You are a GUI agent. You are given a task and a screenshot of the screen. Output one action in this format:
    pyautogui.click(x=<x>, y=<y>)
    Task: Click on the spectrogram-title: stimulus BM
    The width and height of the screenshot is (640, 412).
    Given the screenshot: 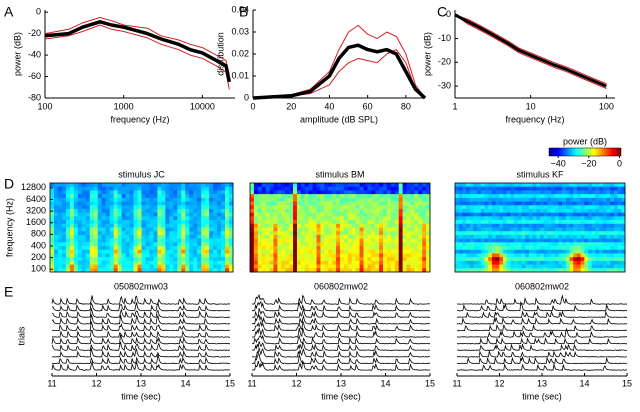 What is the action you would take?
    pyautogui.click(x=339, y=174)
    